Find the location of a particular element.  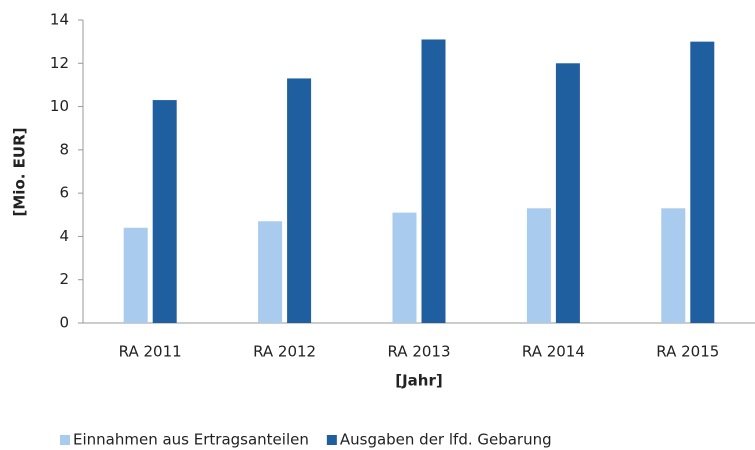

y-tick-label: 4 is located at coordinates (64, 236).